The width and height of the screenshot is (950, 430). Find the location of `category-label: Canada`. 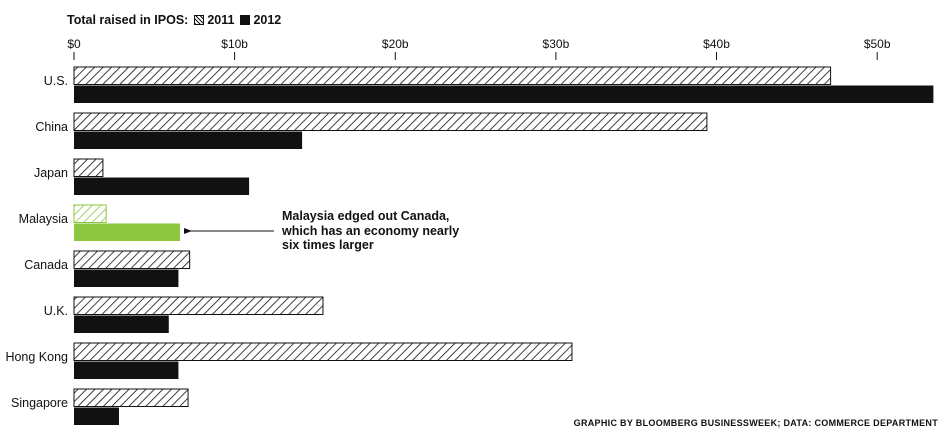

category-label: Canada is located at coordinates (46, 265).